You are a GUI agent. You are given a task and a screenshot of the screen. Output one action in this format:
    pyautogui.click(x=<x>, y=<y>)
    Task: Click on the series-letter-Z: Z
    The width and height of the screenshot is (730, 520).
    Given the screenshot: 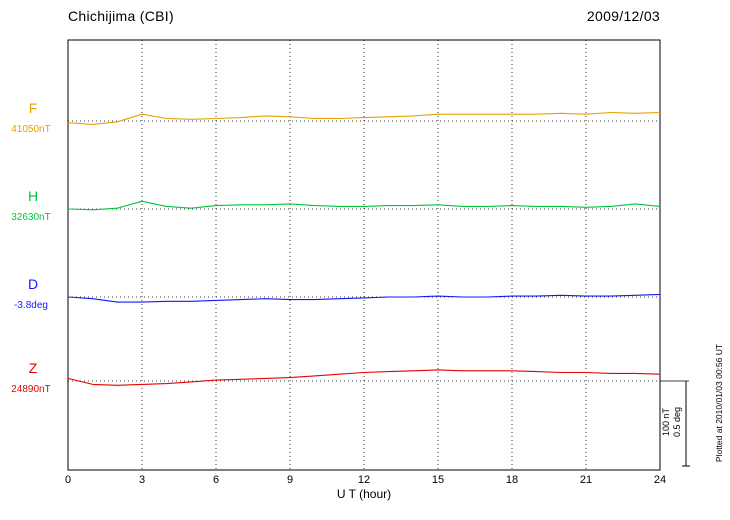 What is the action you would take?
    pyautogui.click(x=33, y=368)
    